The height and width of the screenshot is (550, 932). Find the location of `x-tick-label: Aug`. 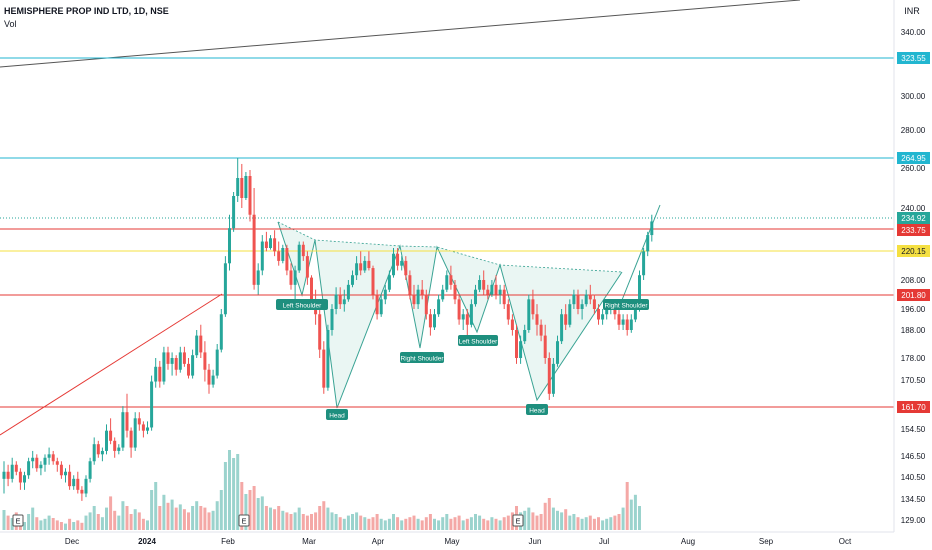

x-tick-label: Aug is located at coordinates (688, 541).